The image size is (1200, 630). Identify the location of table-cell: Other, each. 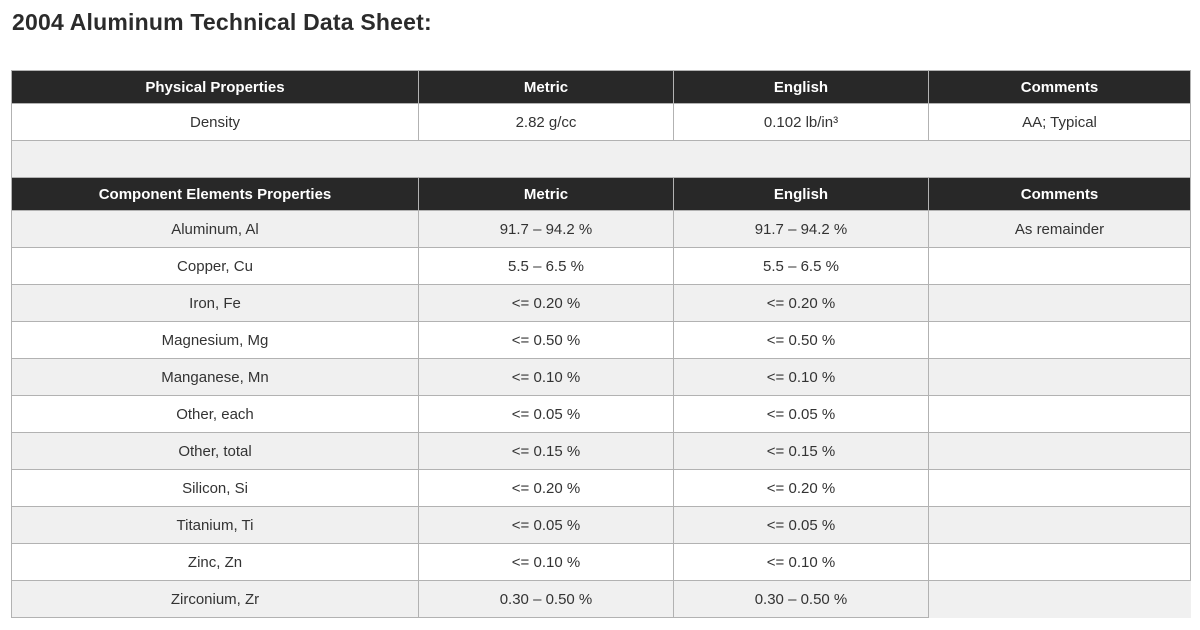
(215, 414).